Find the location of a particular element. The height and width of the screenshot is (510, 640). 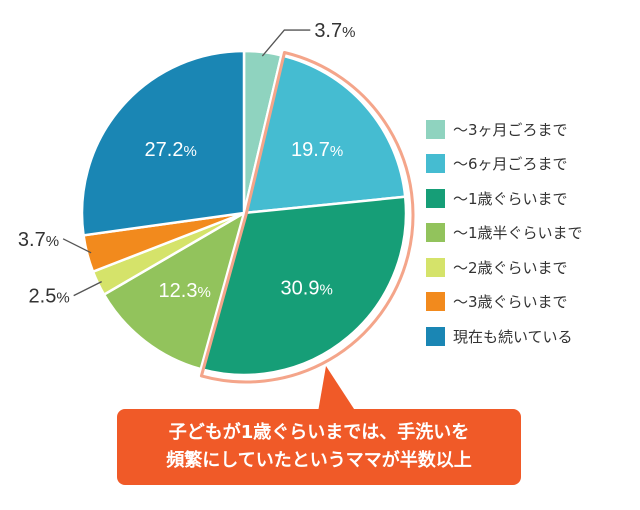

value-label-3: 30.9% is located at coordinates (307, 288).